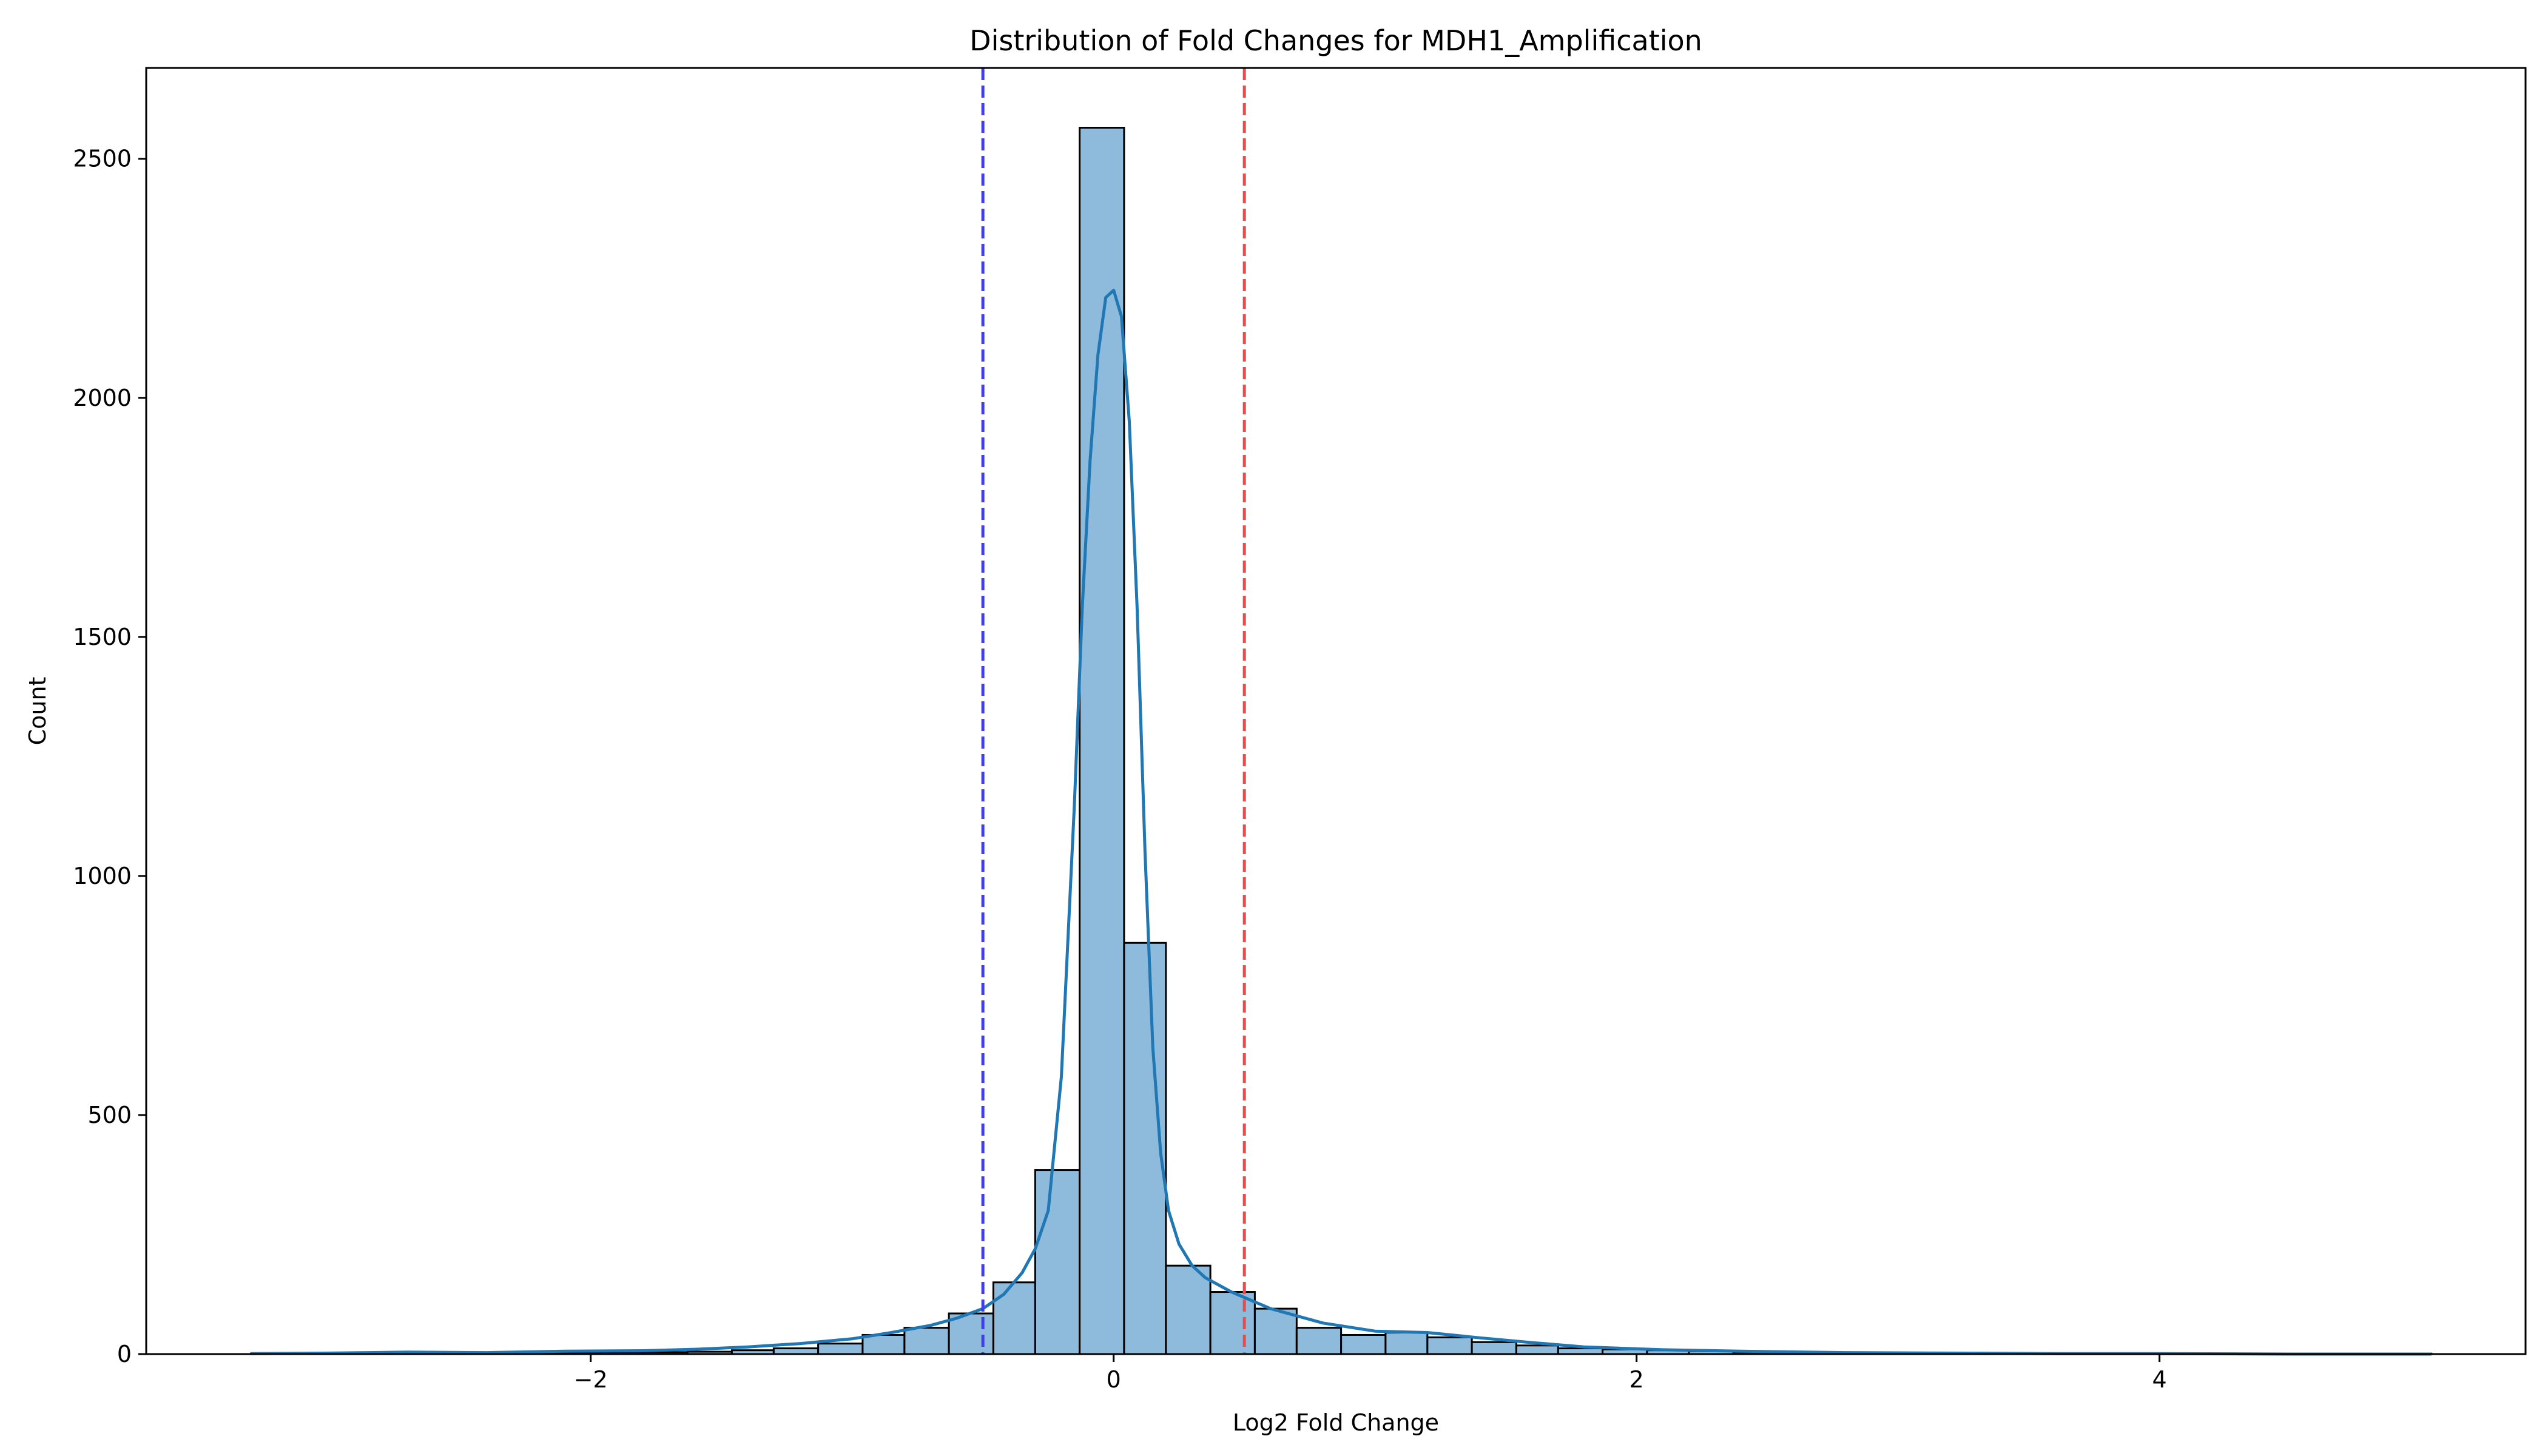  What do you see at coordinates (591, 1379) in the screenshot?
I see `x-tick-label: −2` at bounding box center [591, 1379].